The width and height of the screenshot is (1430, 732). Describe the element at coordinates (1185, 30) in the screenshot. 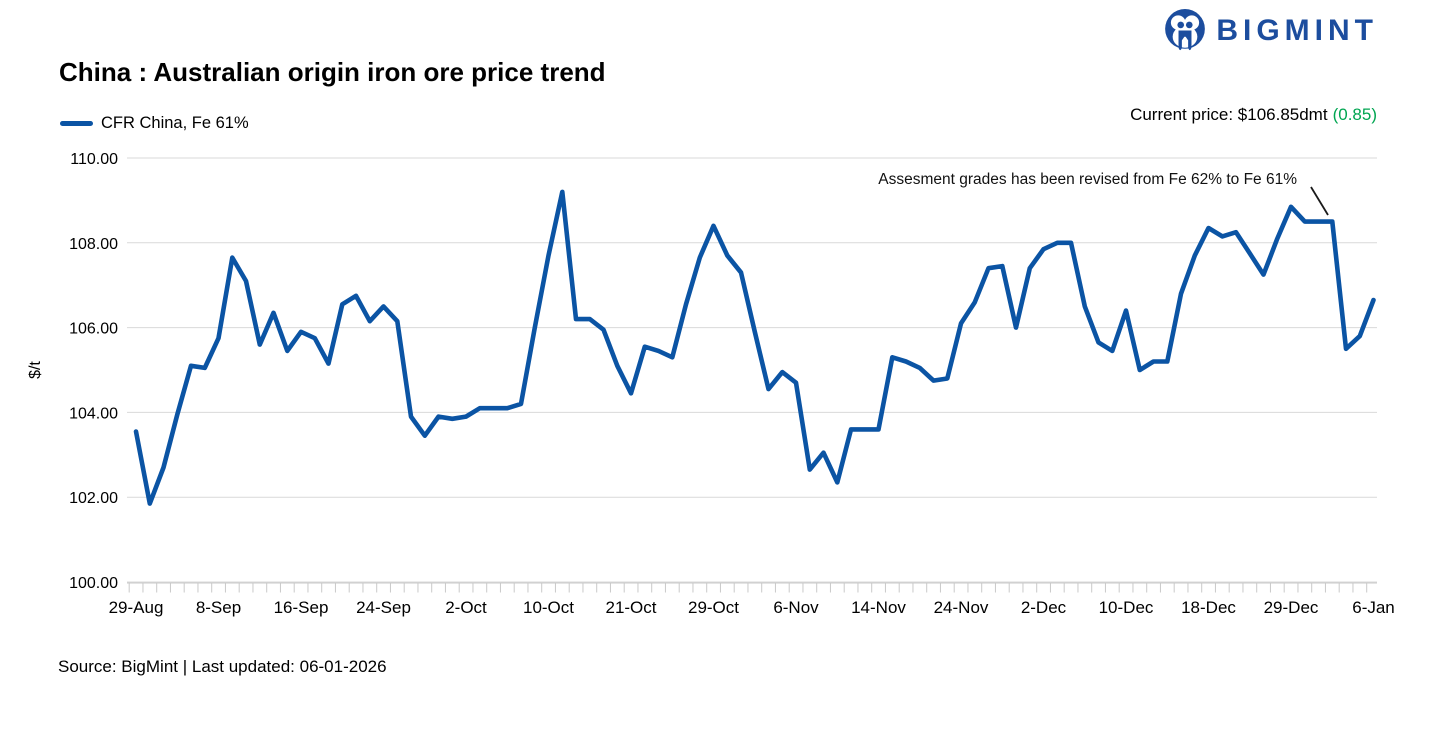

I see `bigmint-logo-icon` at that location.